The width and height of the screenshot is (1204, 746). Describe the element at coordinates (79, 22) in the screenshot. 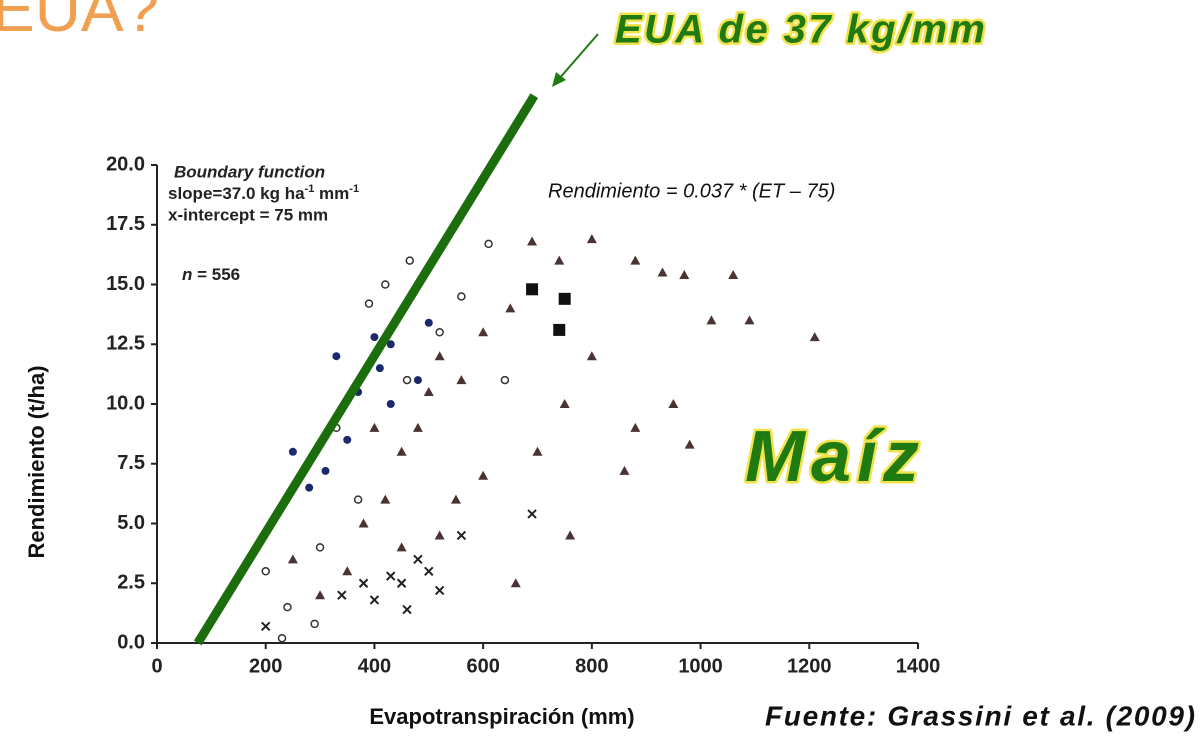

I see `slide-title: EUA?` at that location.